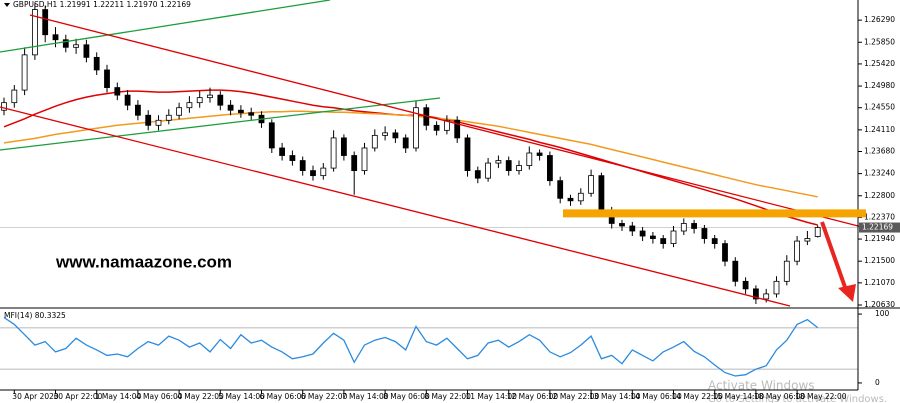  Describe the element at coordinates (761, 386) in the screenshot. I see `notice-title: Activate Windows` at that location.